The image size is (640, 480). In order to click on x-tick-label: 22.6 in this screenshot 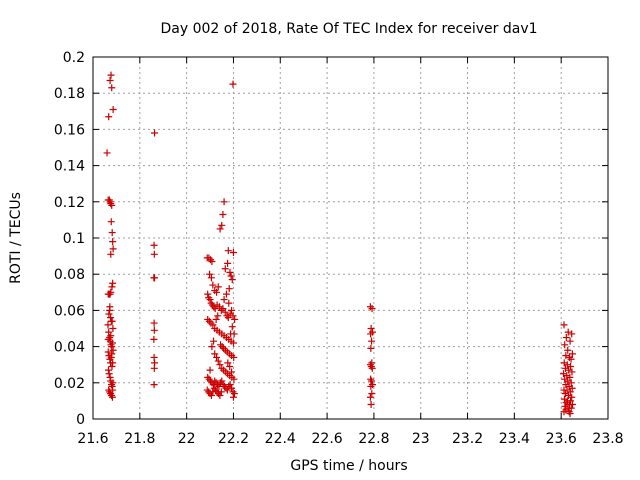, I will do `click(327, 439)`.